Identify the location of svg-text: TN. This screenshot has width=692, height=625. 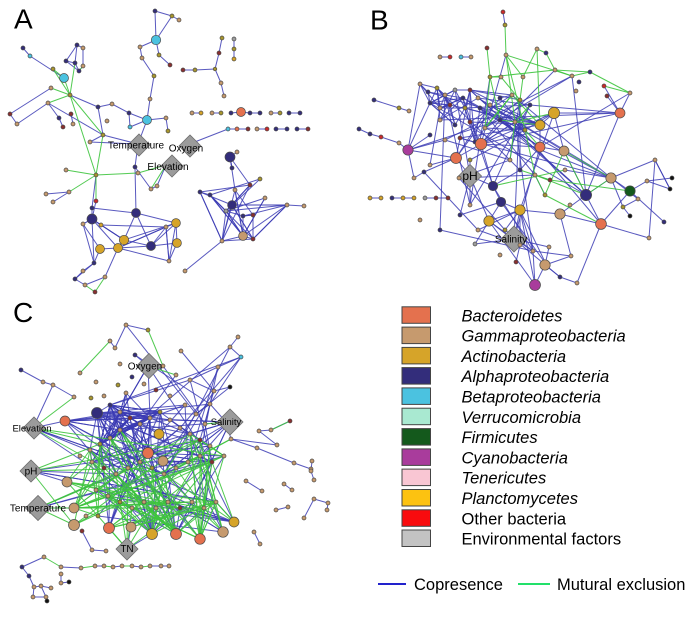
(126, 549).